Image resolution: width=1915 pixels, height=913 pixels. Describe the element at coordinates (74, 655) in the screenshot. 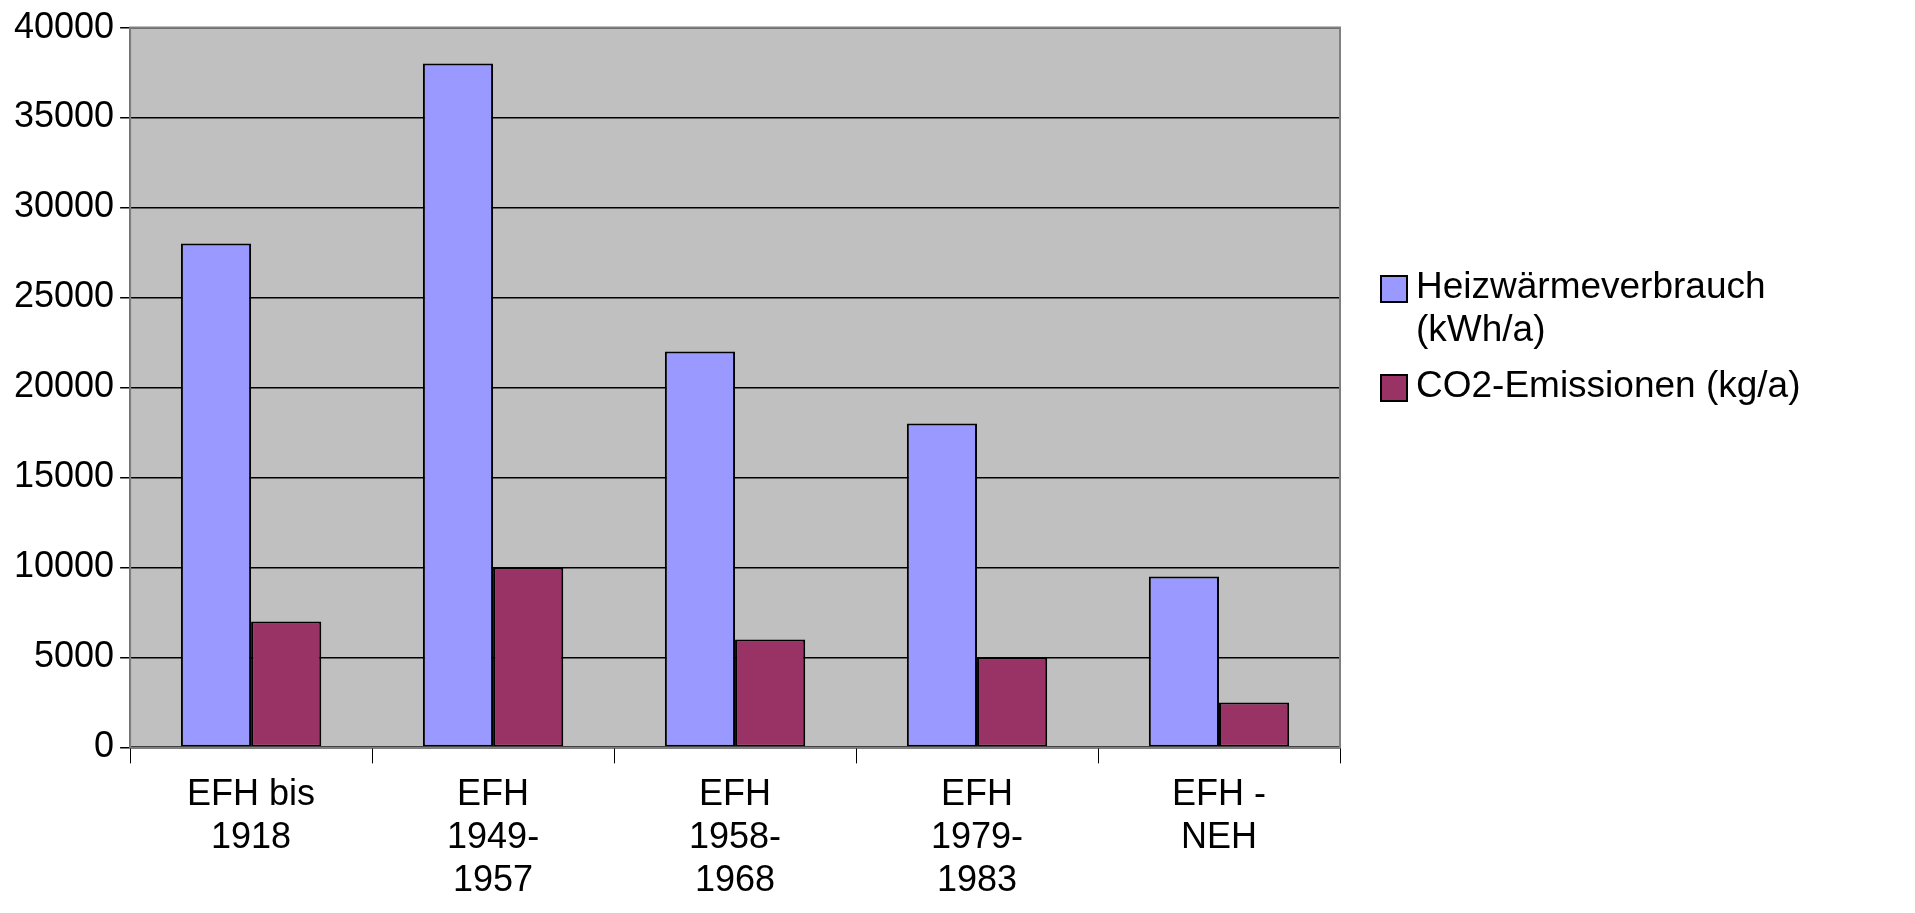

I see `y-tick-label: 5000` at that location.